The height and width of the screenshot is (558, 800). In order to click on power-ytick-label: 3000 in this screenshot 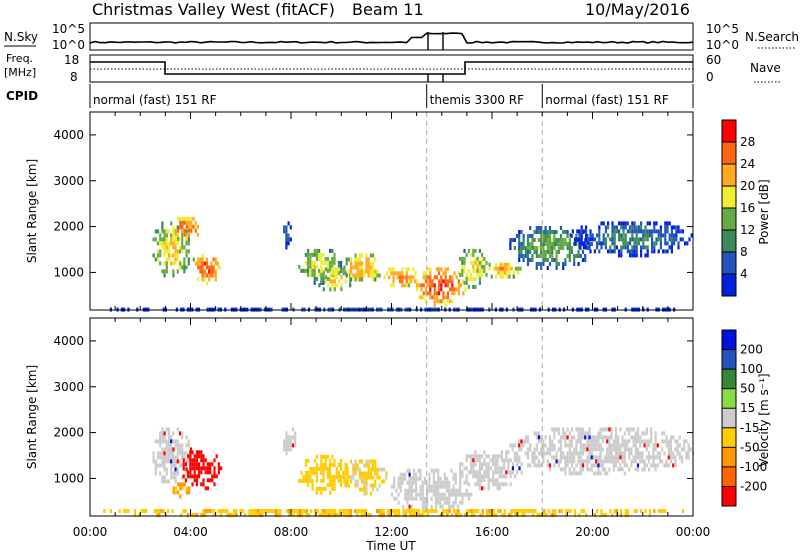, I will do `click(68, 181)`.